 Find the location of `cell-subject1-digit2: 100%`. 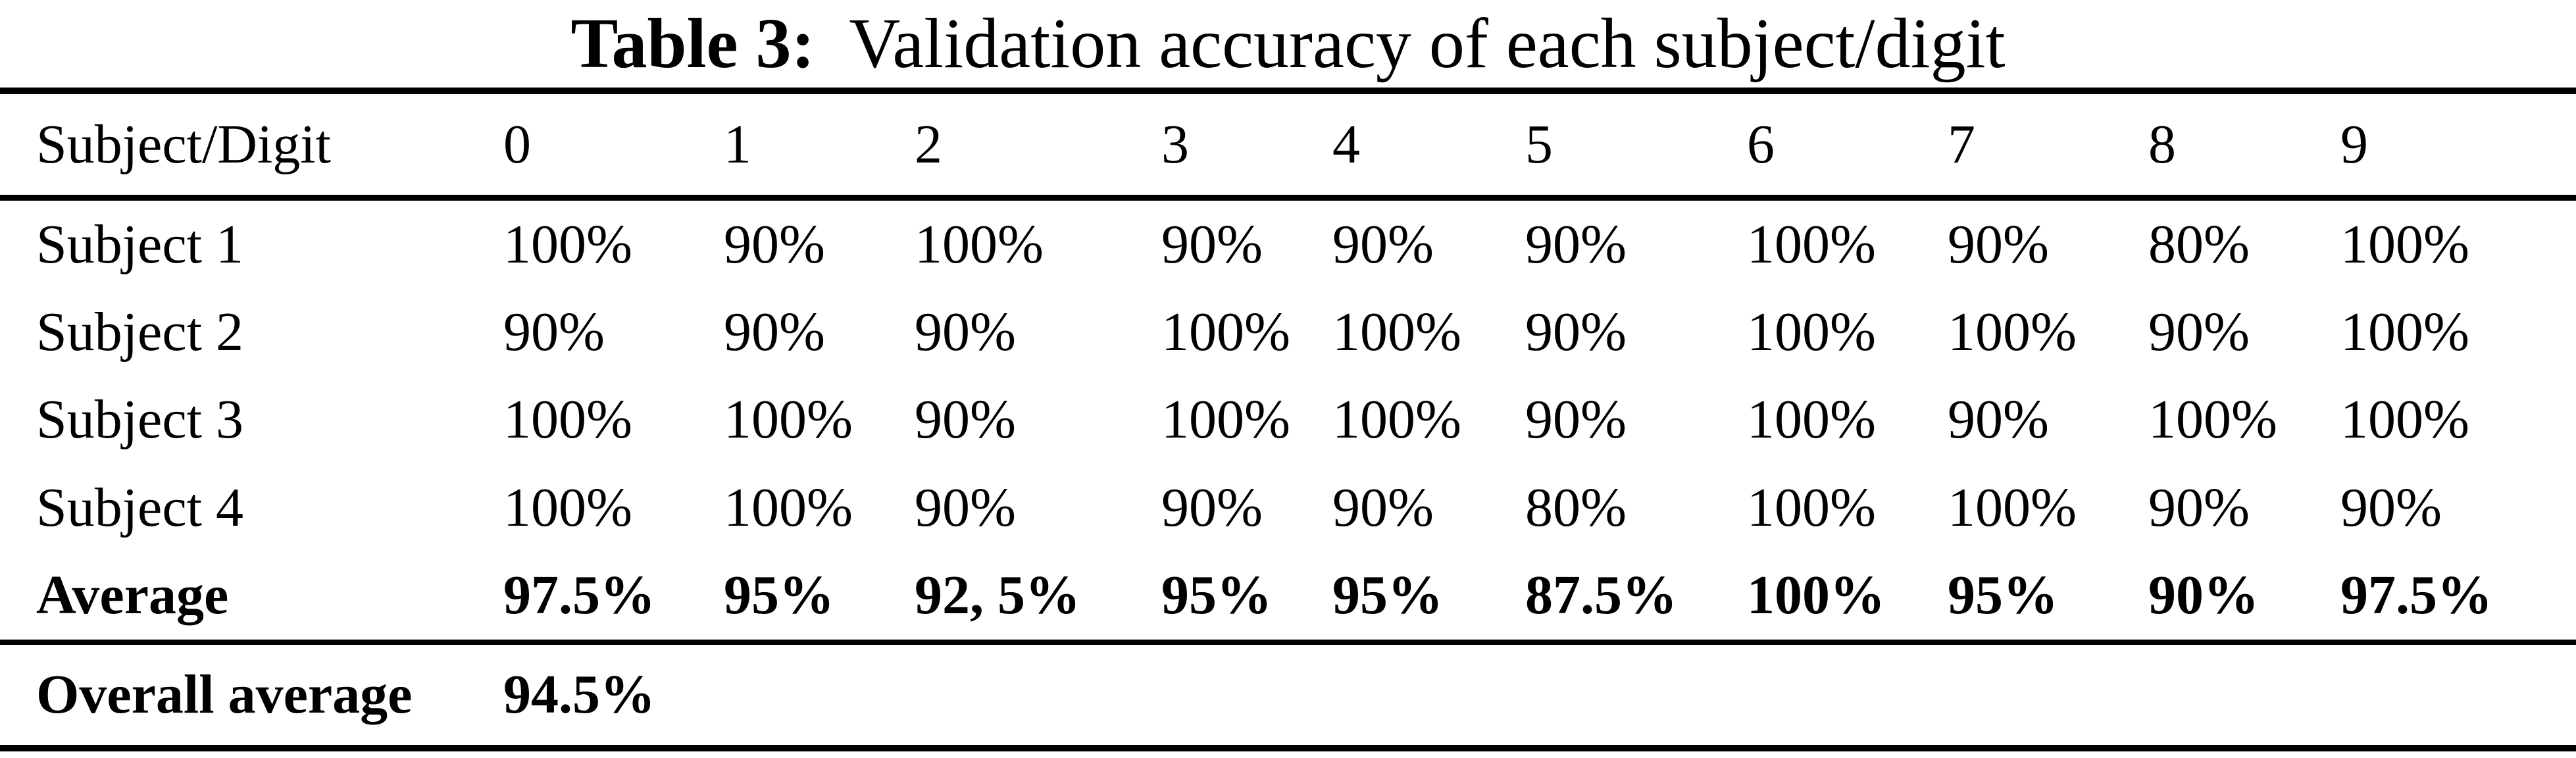

cell-subject1-digit2: 100% is located at coordinates (979, 244).